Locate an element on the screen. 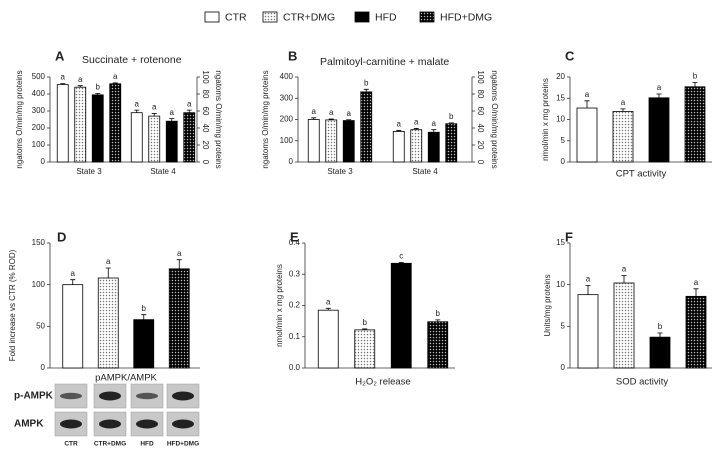  y-tick-label: 0.2 is located at coordinates (295, 305).